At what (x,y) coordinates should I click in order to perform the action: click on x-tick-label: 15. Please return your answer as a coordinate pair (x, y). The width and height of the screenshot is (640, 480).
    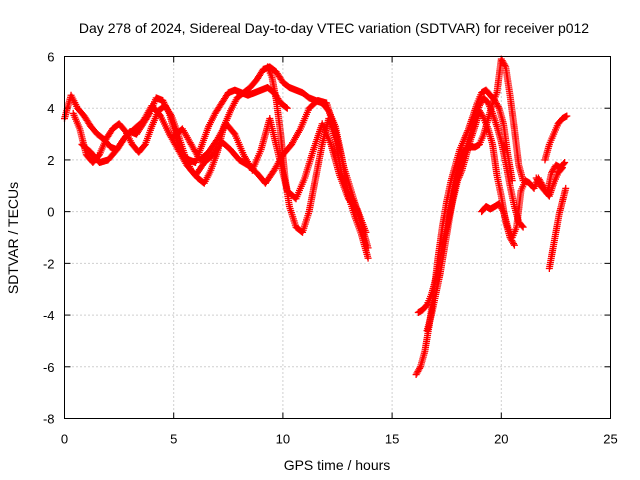
    Looking at the image, I should click on (392, 439).